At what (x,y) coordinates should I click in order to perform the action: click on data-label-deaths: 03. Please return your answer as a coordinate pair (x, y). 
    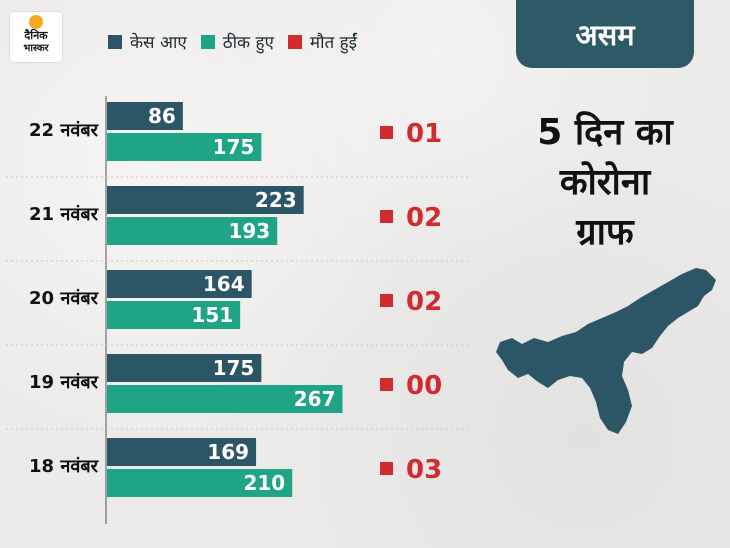
    Looking at the image, I should click on (424, 470).